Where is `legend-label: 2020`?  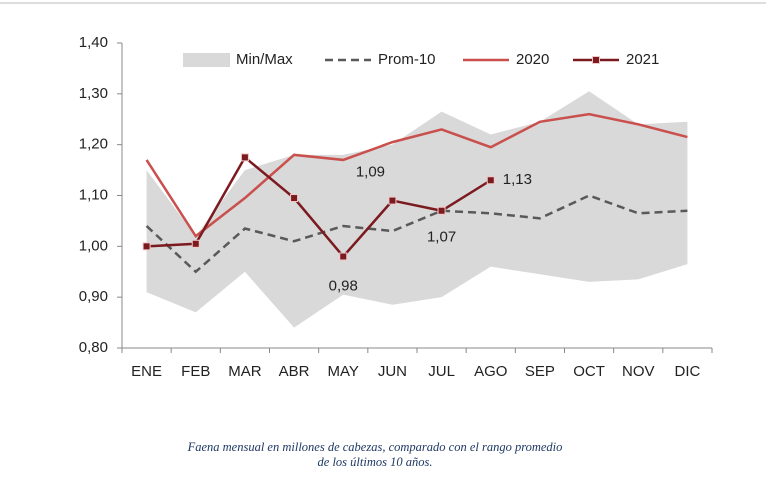 legend-label: 2020 is located at coordinates (532, 59).